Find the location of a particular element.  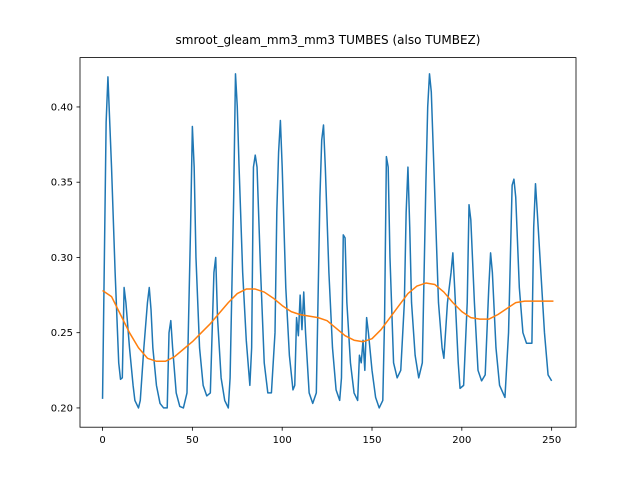

y-tick-label: 0.20 is located at coordinates (62, 408).